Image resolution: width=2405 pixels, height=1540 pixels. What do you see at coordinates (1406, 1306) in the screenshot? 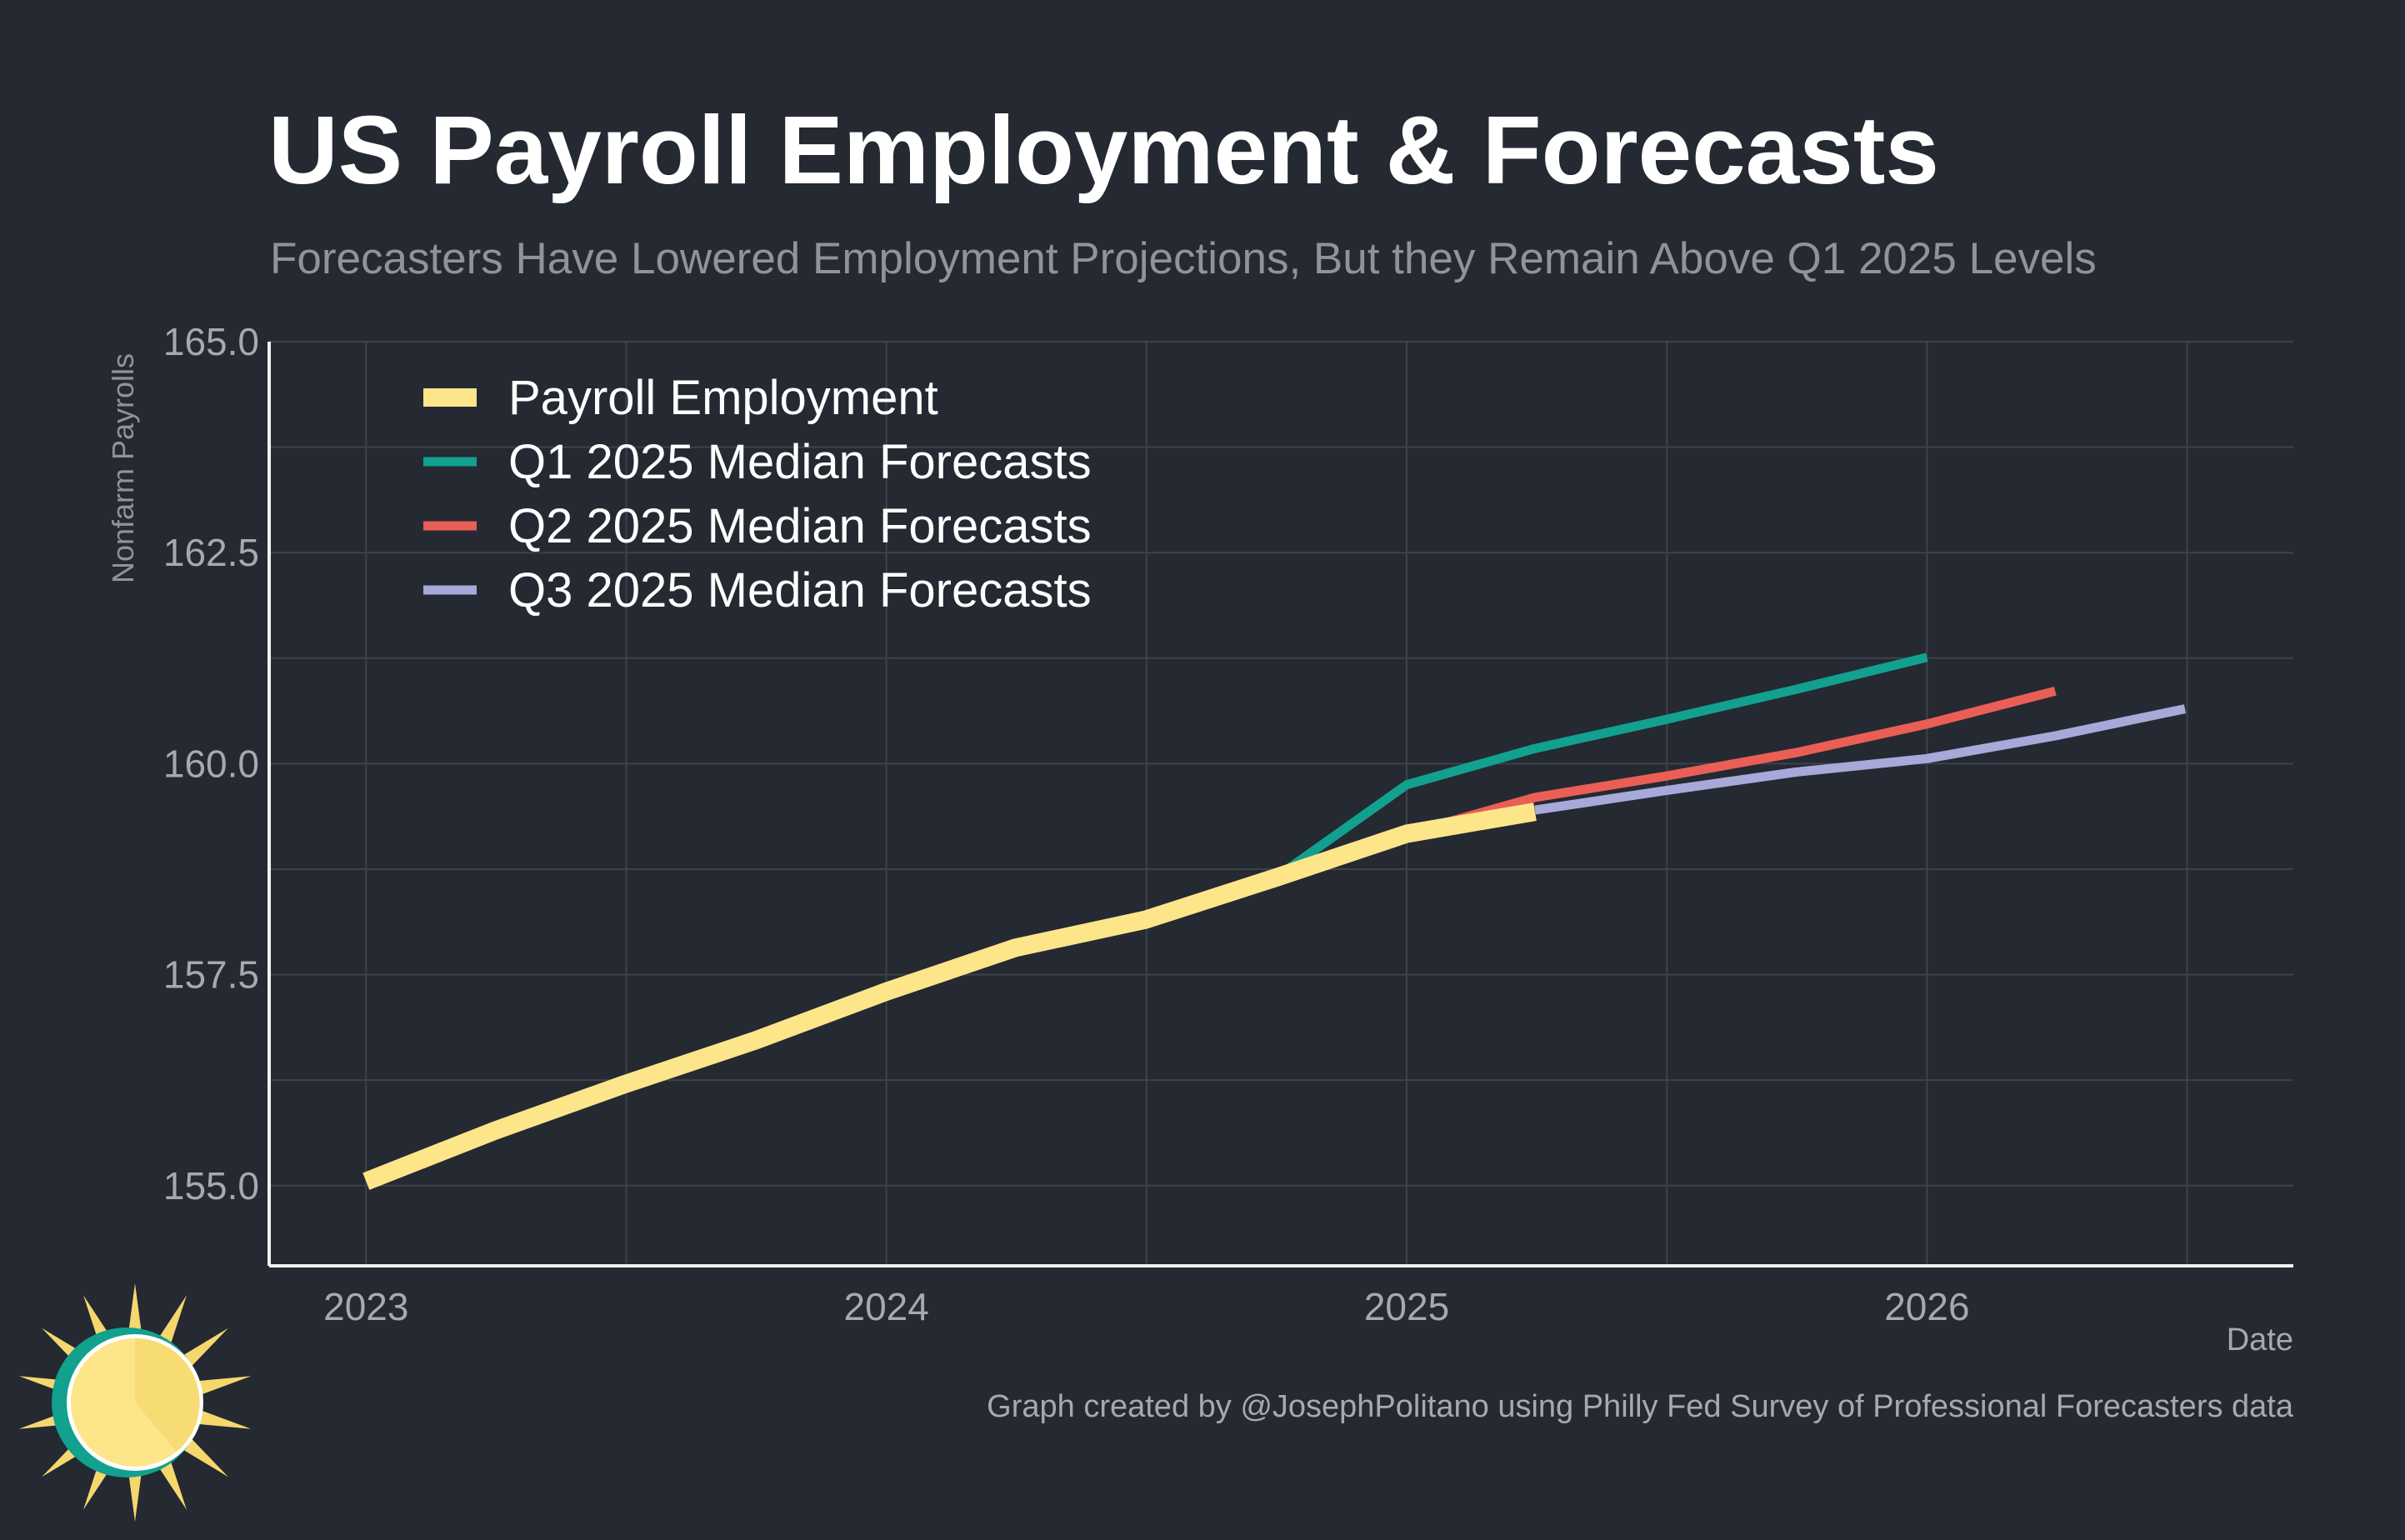
I see `x-tick-label: 2025` at bounding box center [1406, 1306].